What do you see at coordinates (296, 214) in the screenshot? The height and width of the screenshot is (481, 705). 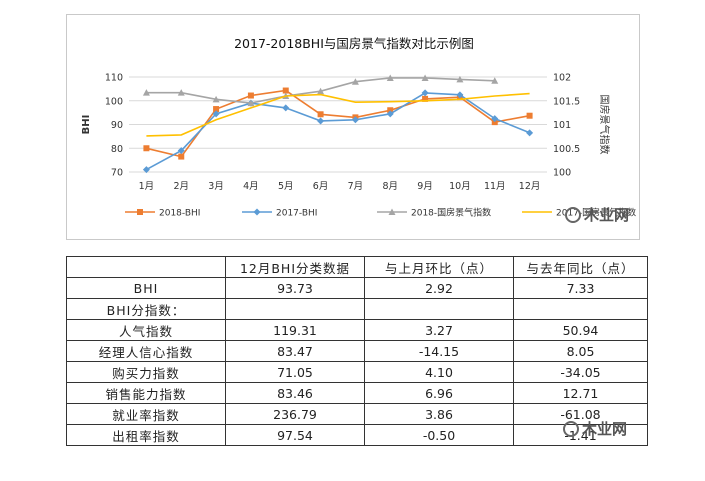 I see `legend-label: 2017-BHI` at bounding box center [296, 214].